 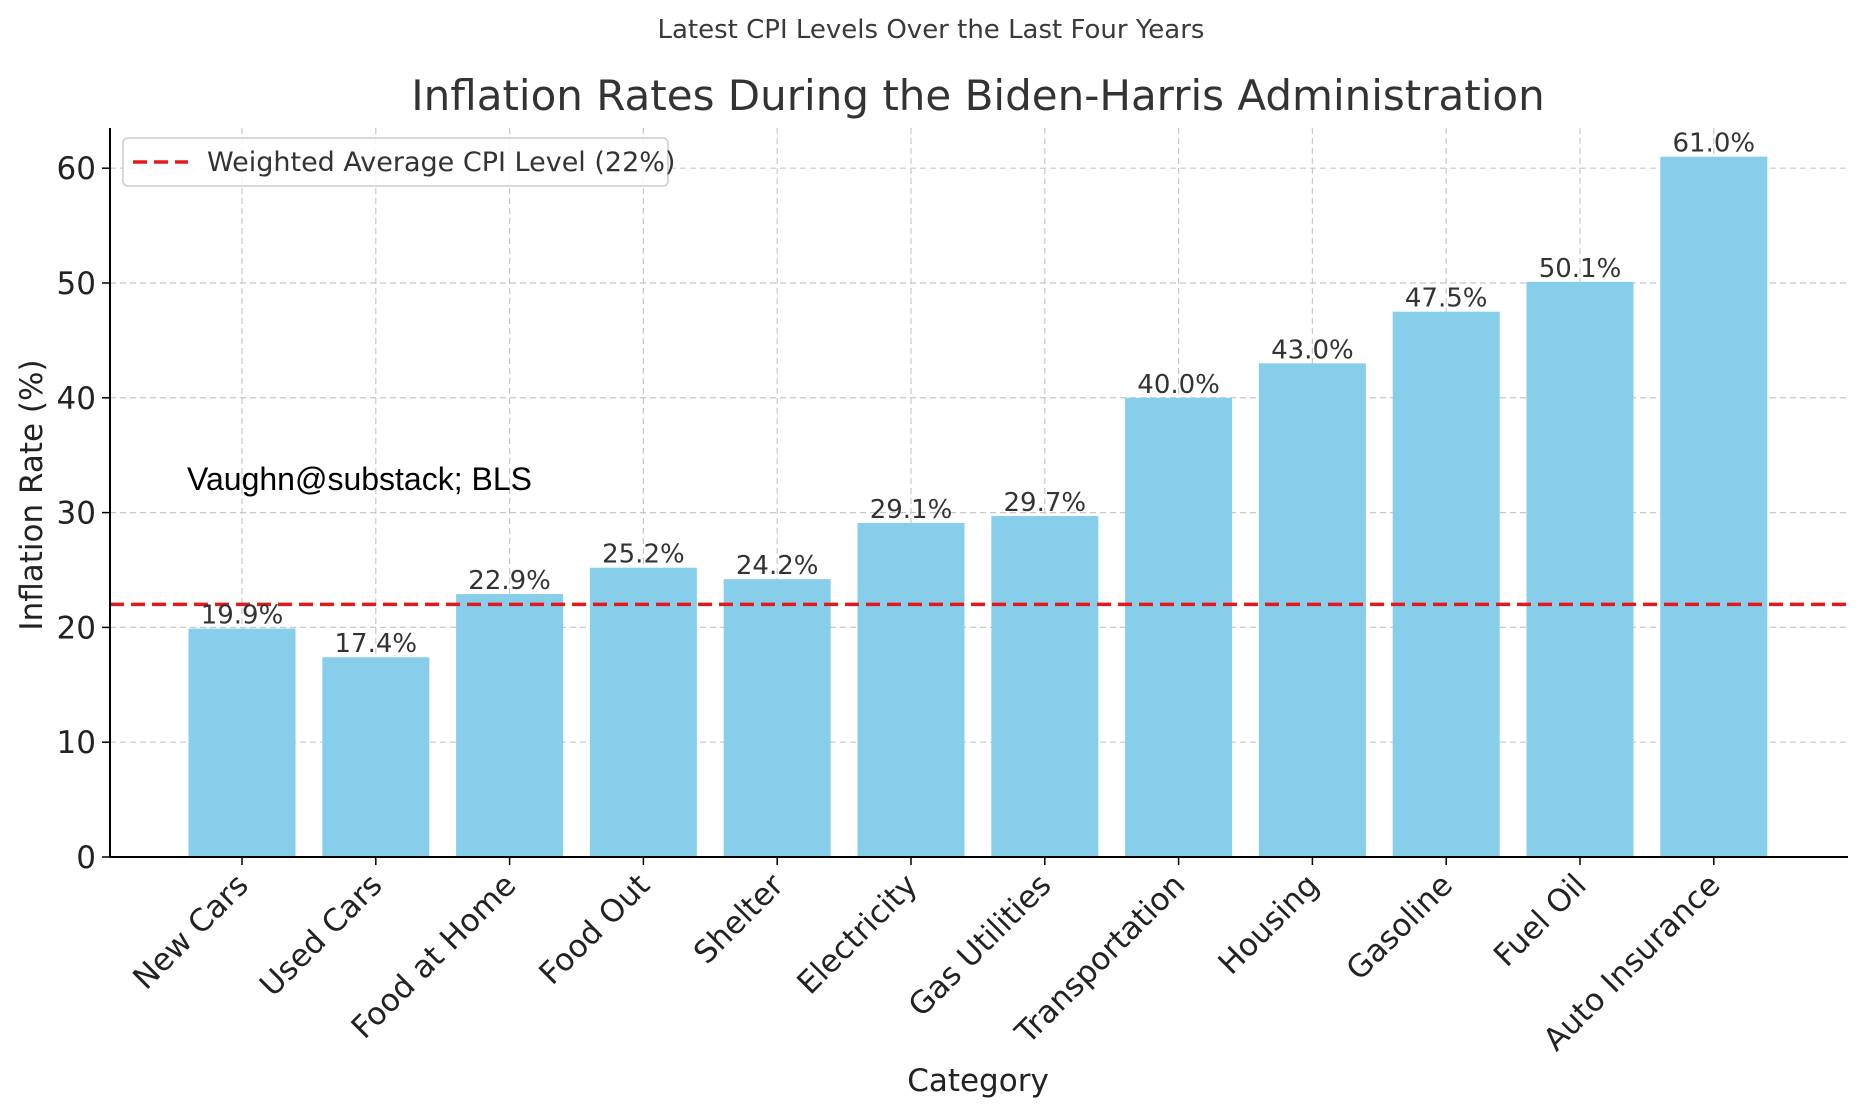 I want to click on bar-new-cars, so click(x=242, y=742).